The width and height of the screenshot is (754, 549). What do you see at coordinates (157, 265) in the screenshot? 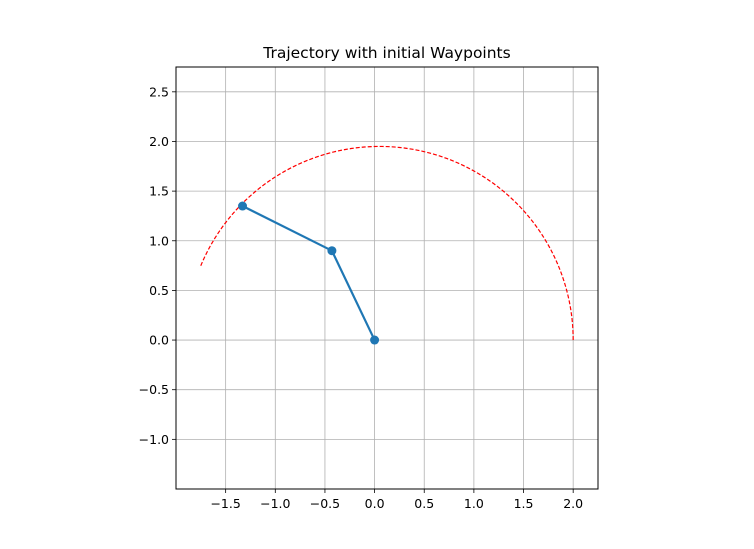
I see `y-axis-ticks: −1.0 −0.5 0.0 0.5 1.0 1.5 2.0 2.5` at bounding box center [157, 265].